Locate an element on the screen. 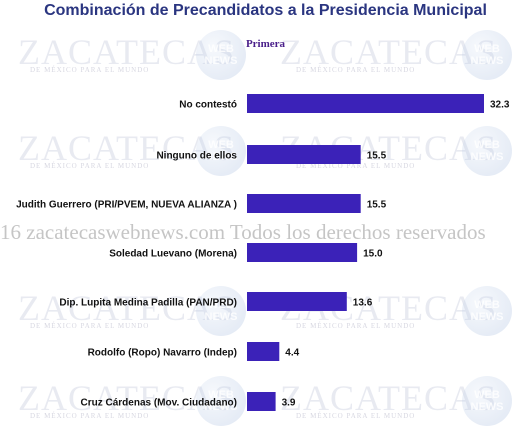 The image size is (531, 440). value-label-rodolfo-navarro: 4.4 is located at coordinates (292, 353).